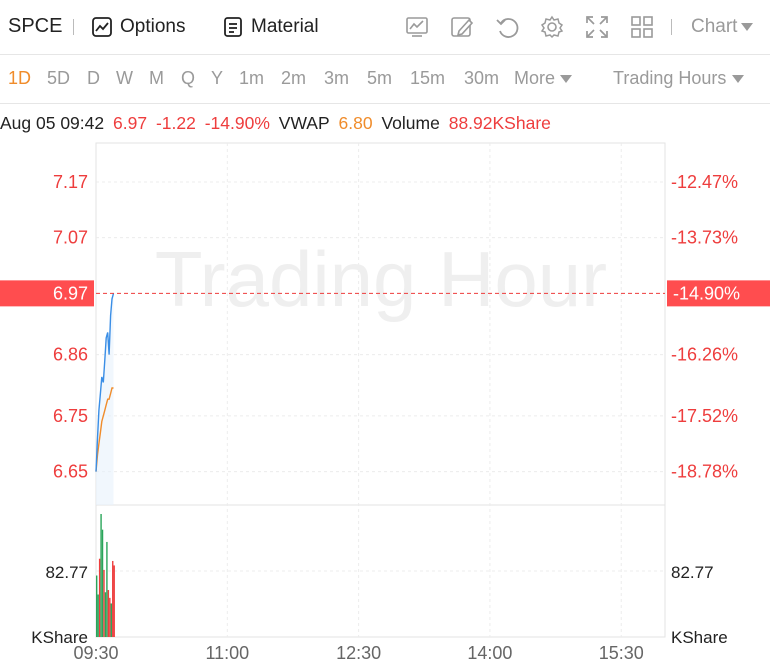  I want to click on price-tick-left: 6.75, so click(70, 416).